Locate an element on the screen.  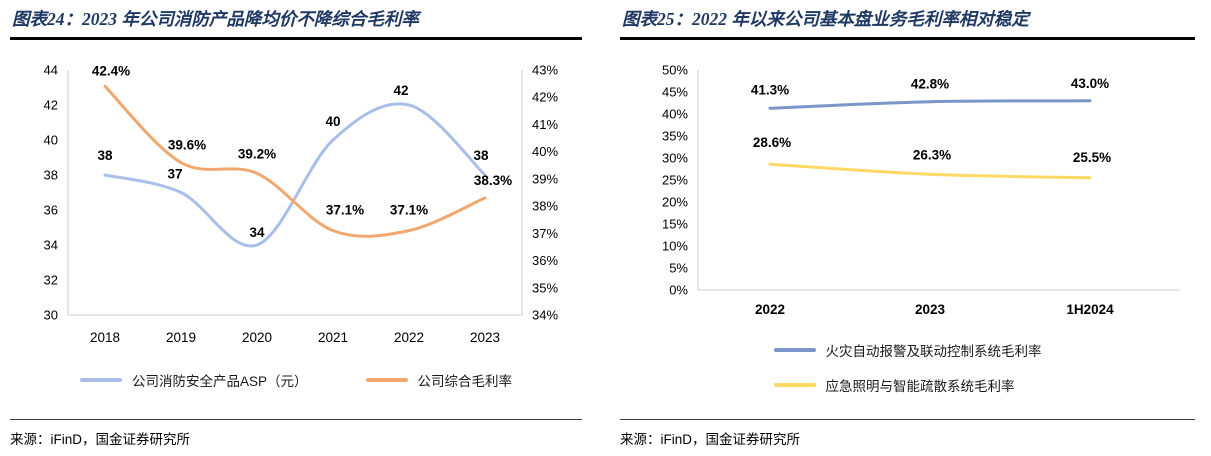
y2-axis-tick: 41% is located at coordinates (545, 124).